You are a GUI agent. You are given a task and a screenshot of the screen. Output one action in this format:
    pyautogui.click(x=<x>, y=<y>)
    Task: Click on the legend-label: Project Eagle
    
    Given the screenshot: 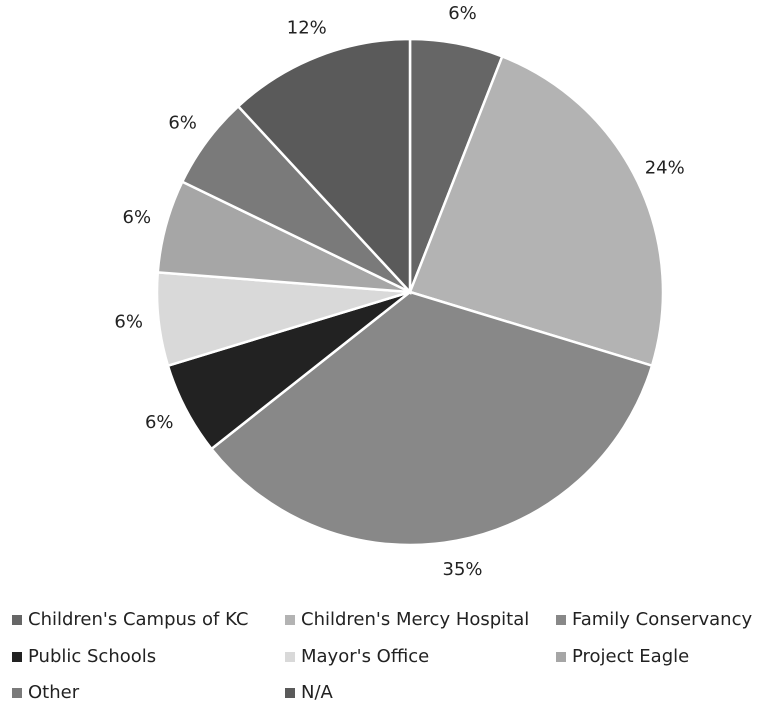 What is the action you would take?
    pyautogui.click(x=630, y=656)
    